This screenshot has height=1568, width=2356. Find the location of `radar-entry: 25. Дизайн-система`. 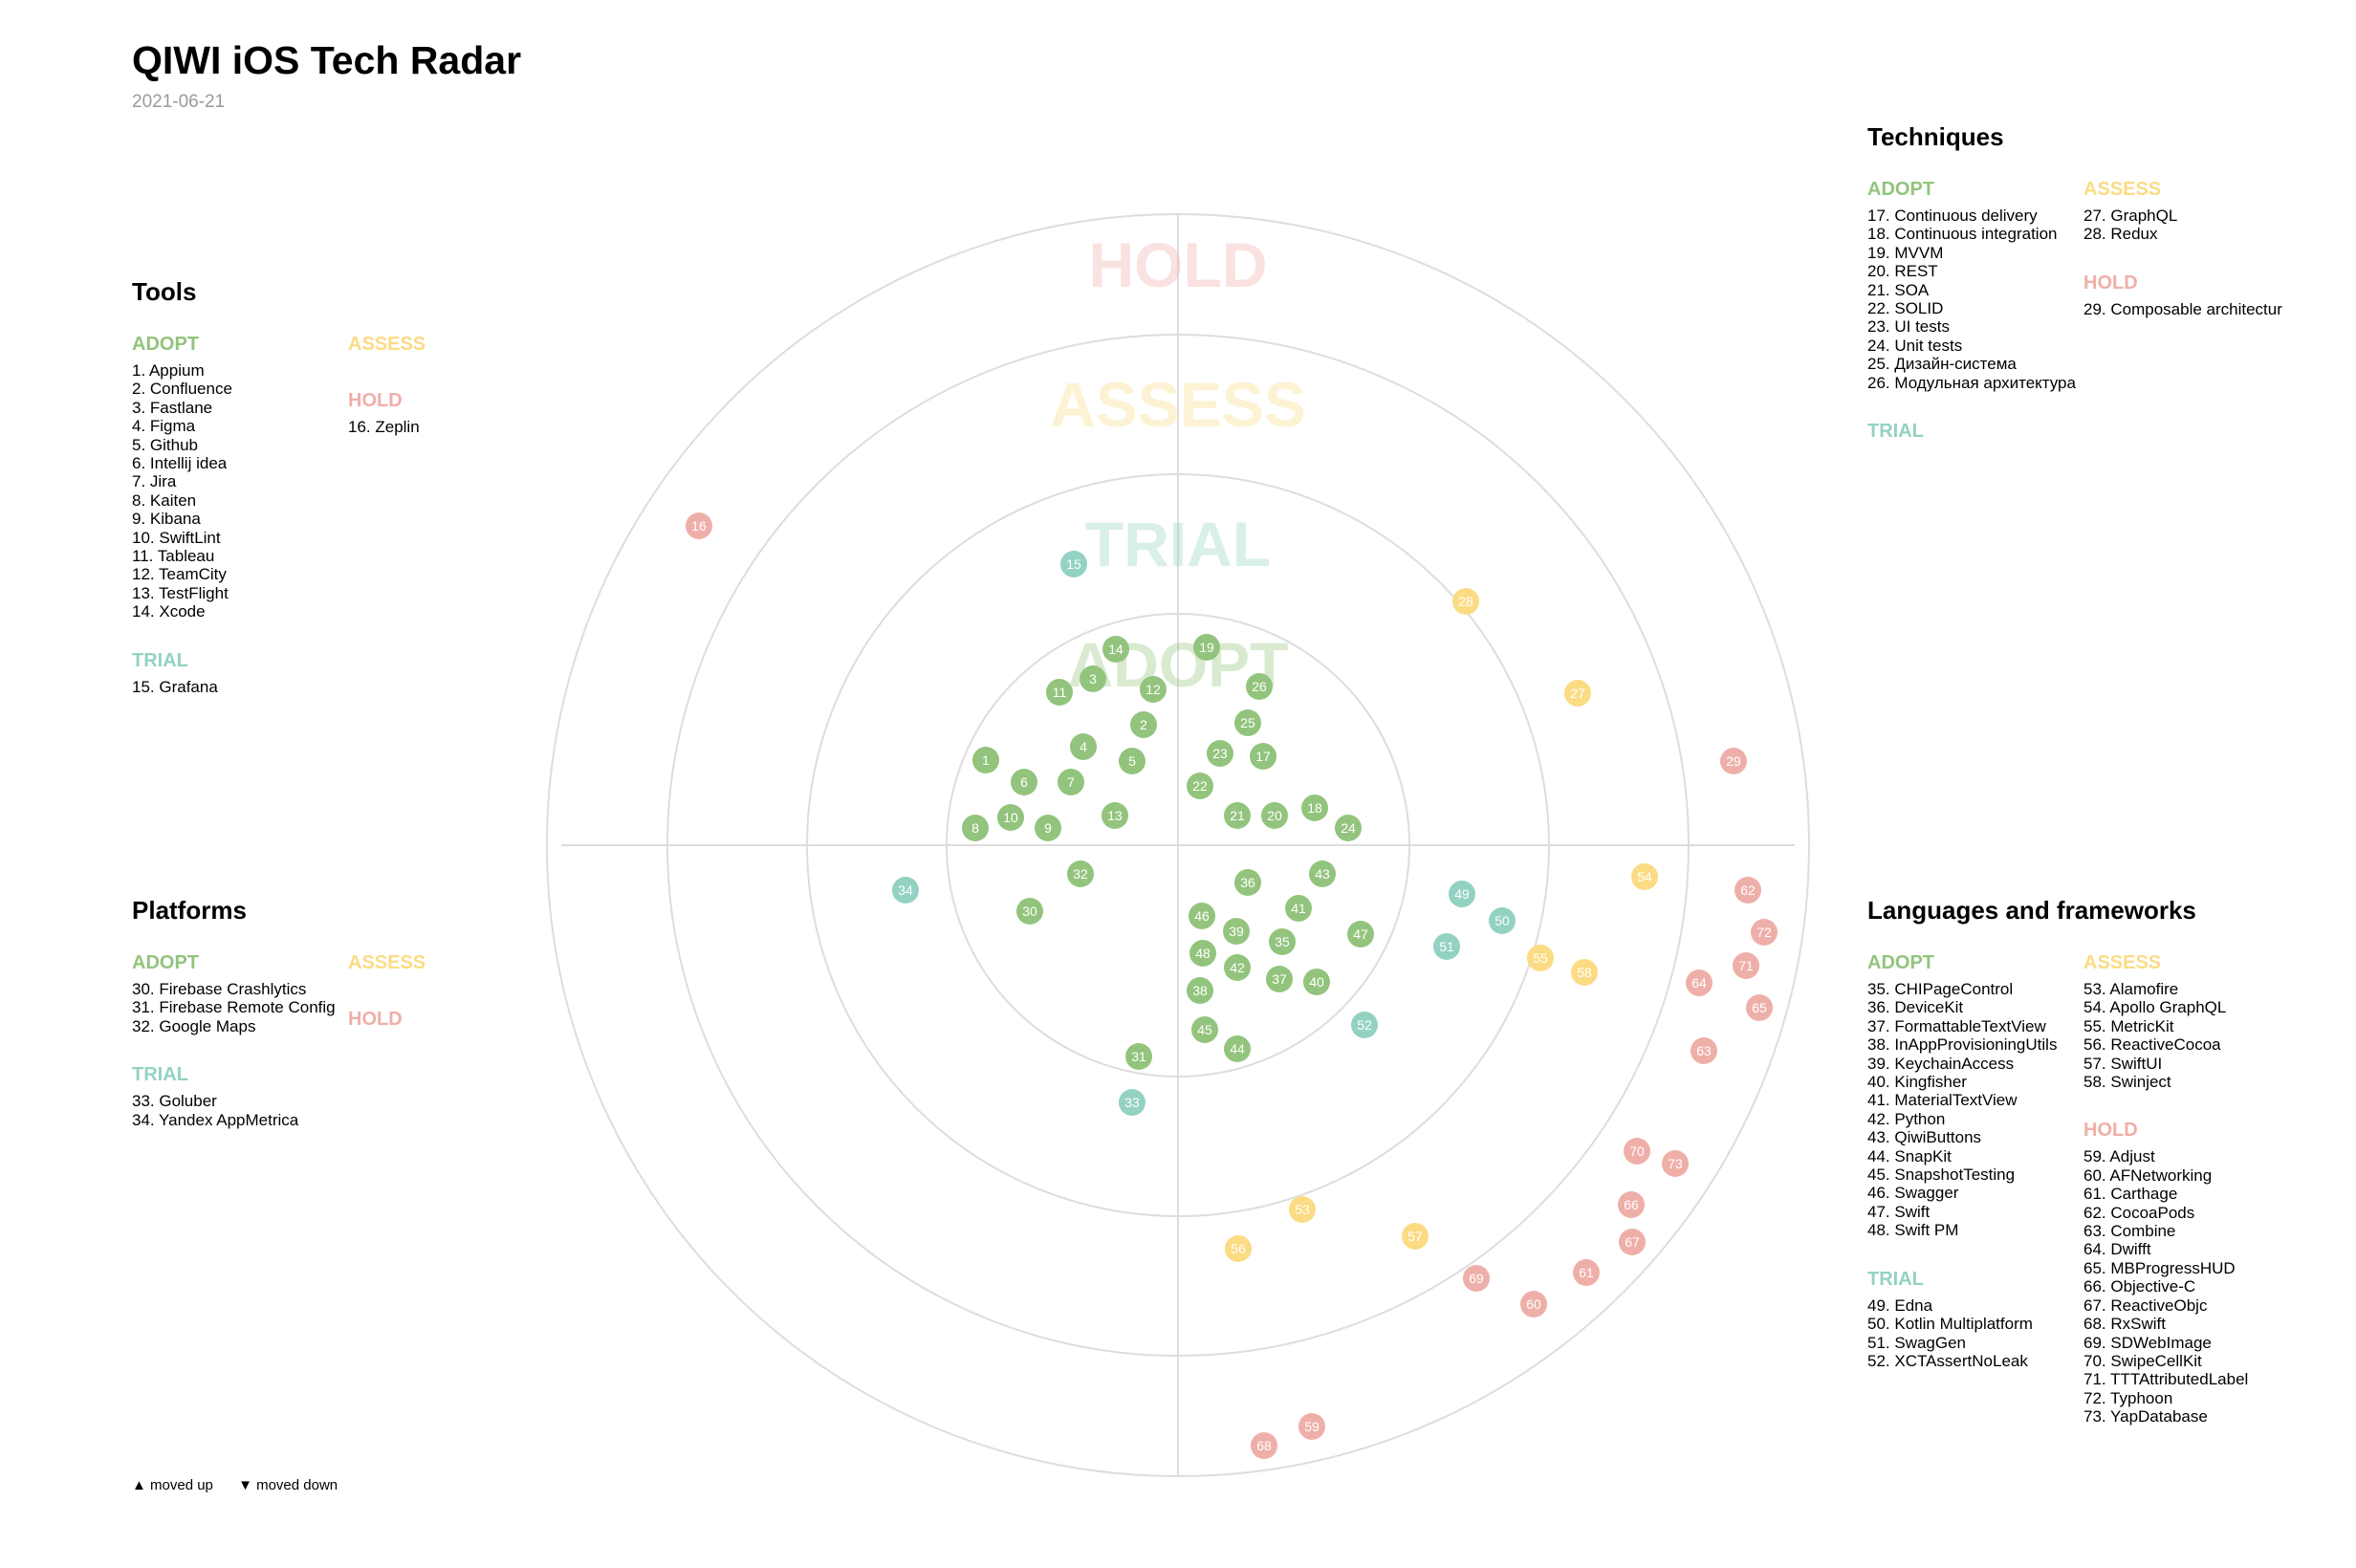

radar-entry: 25. Дизайн-система is located at coordinates (1942, 364).